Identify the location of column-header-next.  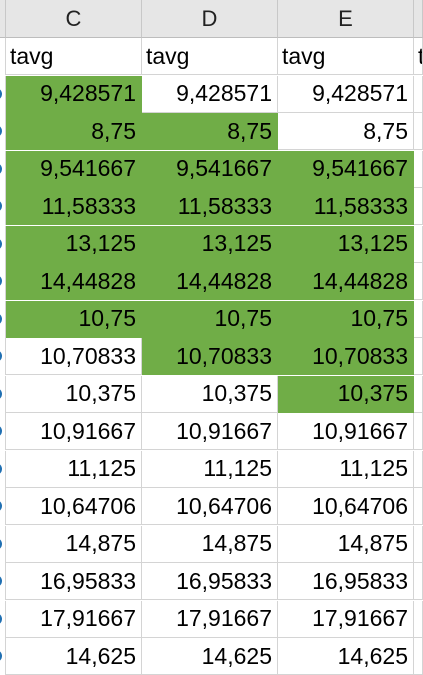
(418, 19).